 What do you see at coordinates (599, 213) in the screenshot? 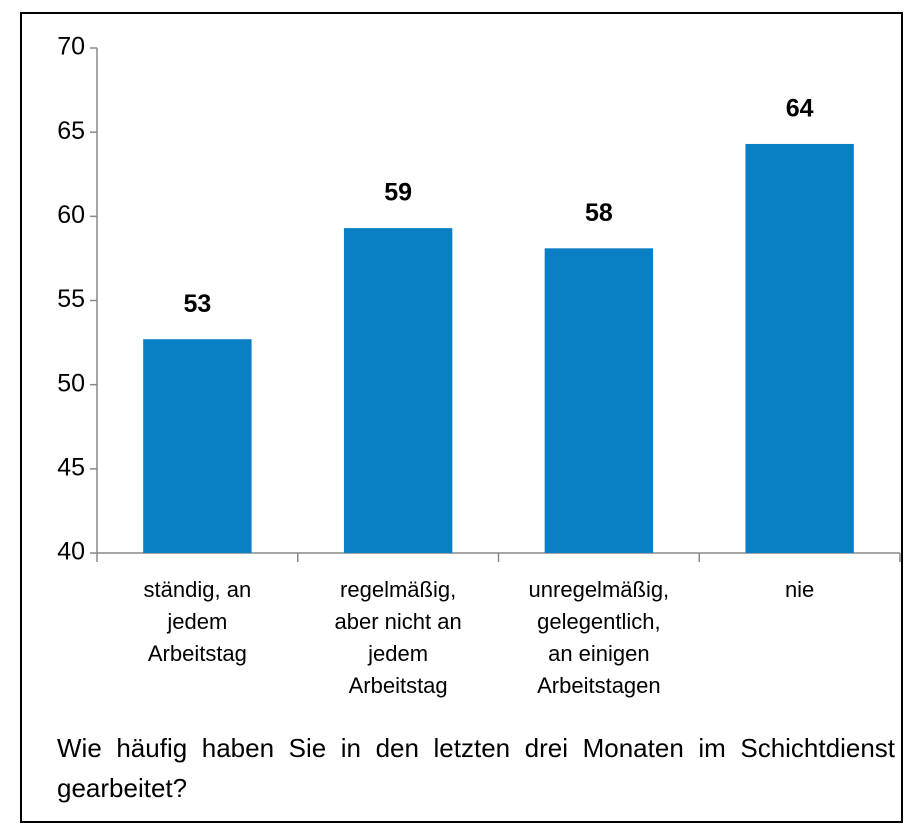
I see `data-label: 58` at bounding box center [599, 213].